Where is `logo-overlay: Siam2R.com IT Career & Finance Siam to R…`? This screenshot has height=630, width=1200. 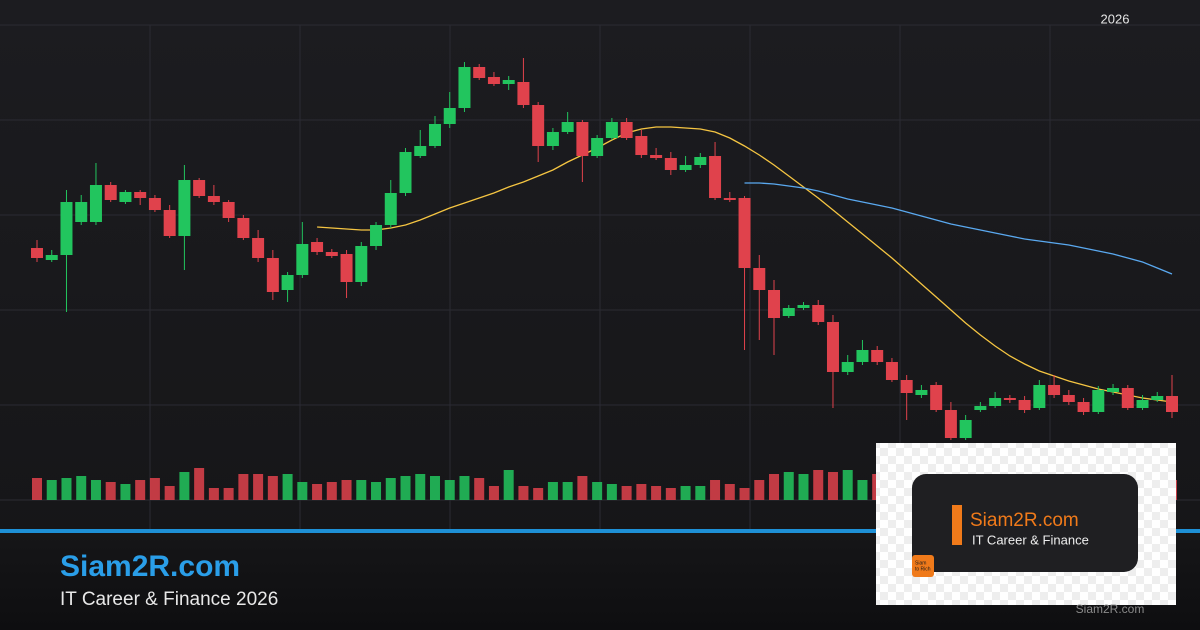
logo-overlay: Siam2R.com IT Career & Finance Siam to R… is located at coordinates (1026, 524).